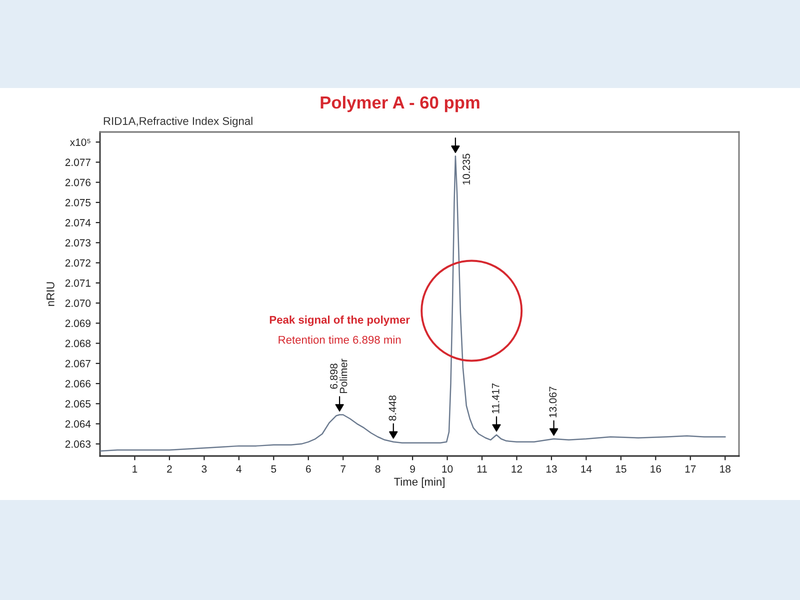 The image size is (800, 600). I want to click on annotation: 8.448, so click(392, 408).